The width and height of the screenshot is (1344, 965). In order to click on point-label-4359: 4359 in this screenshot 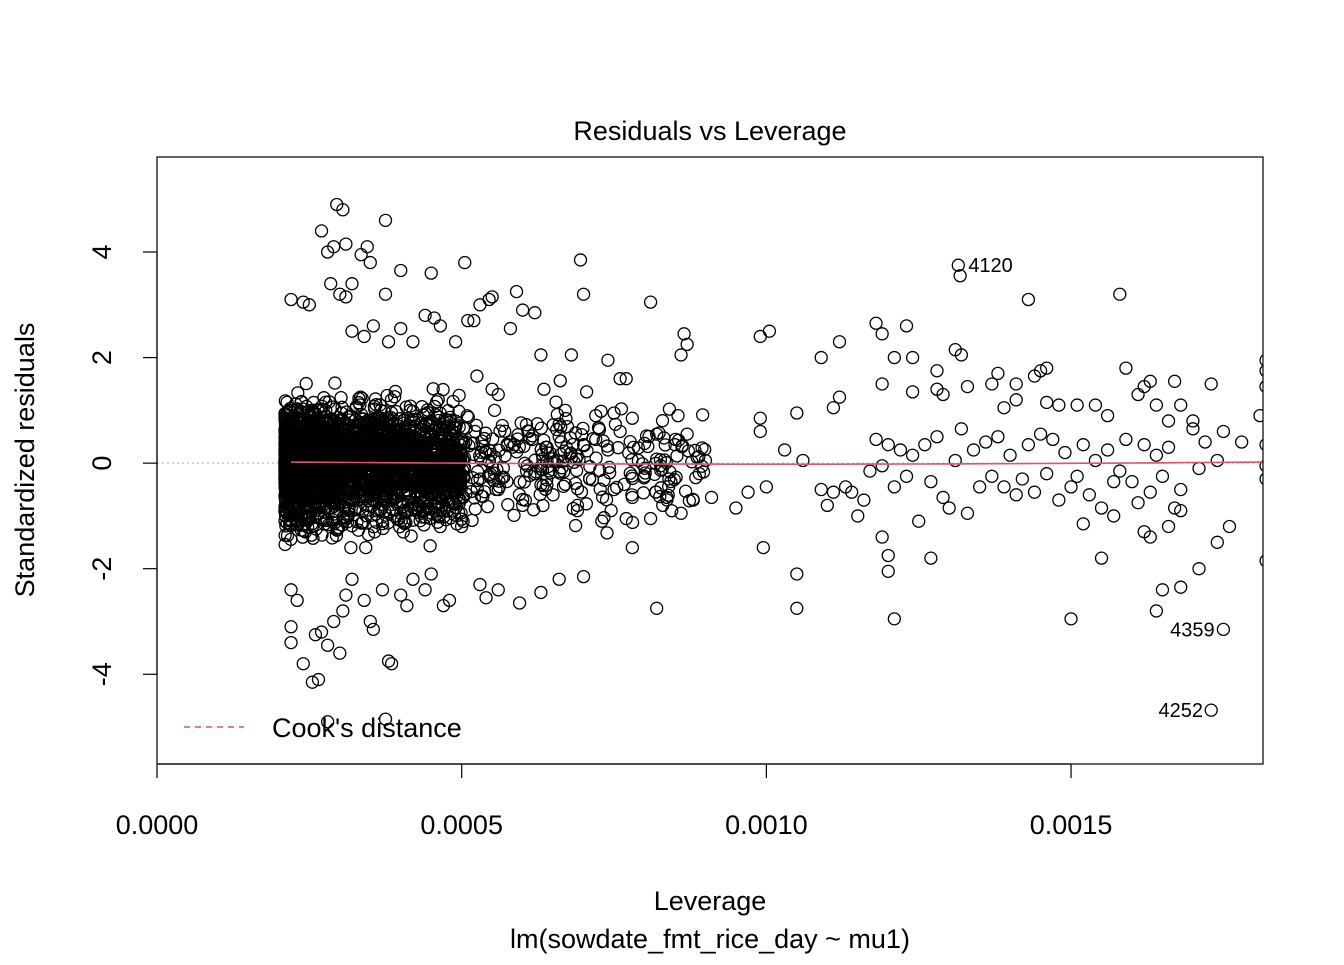, I will do `click(1192, 630)`.